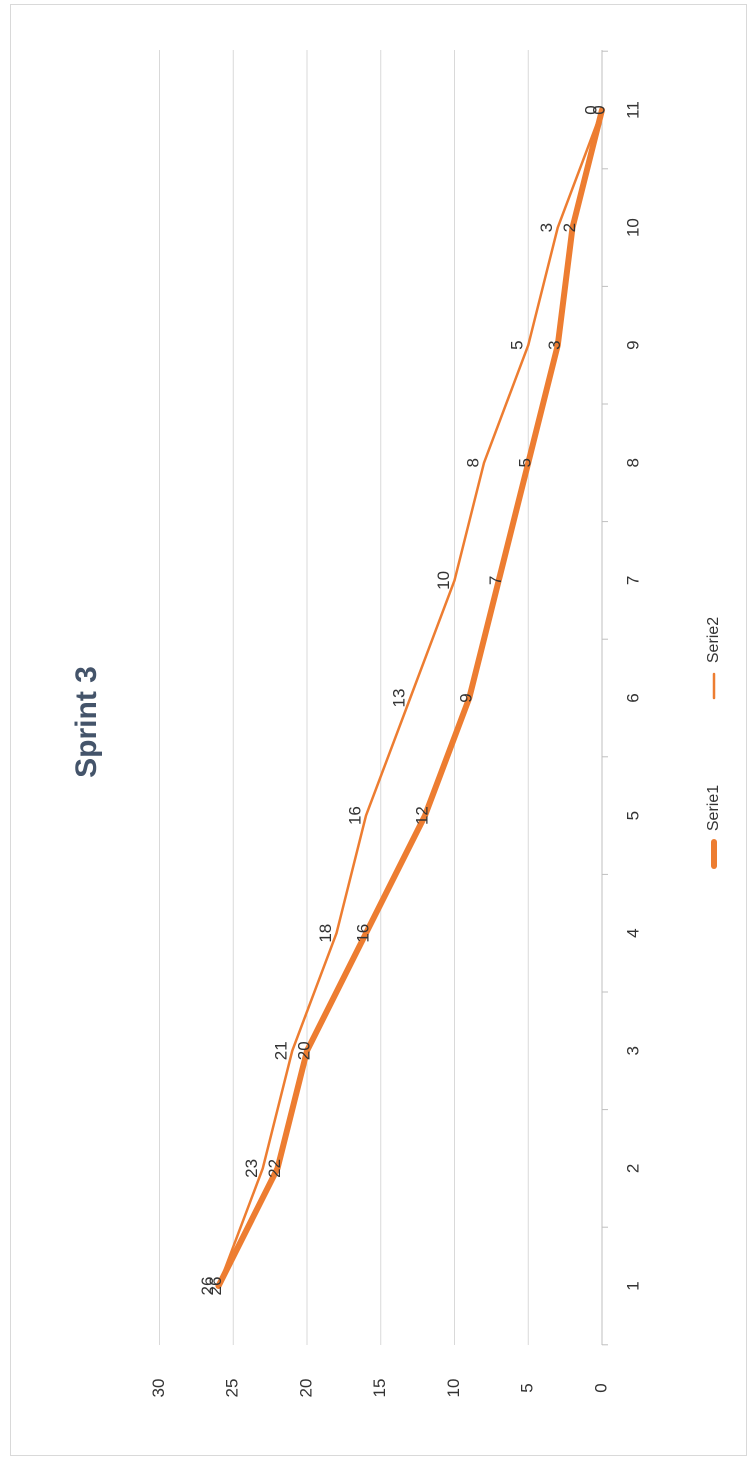 This screenshot has height=1460, width=751. I want to click on data-label: 7, so click(495, 580).